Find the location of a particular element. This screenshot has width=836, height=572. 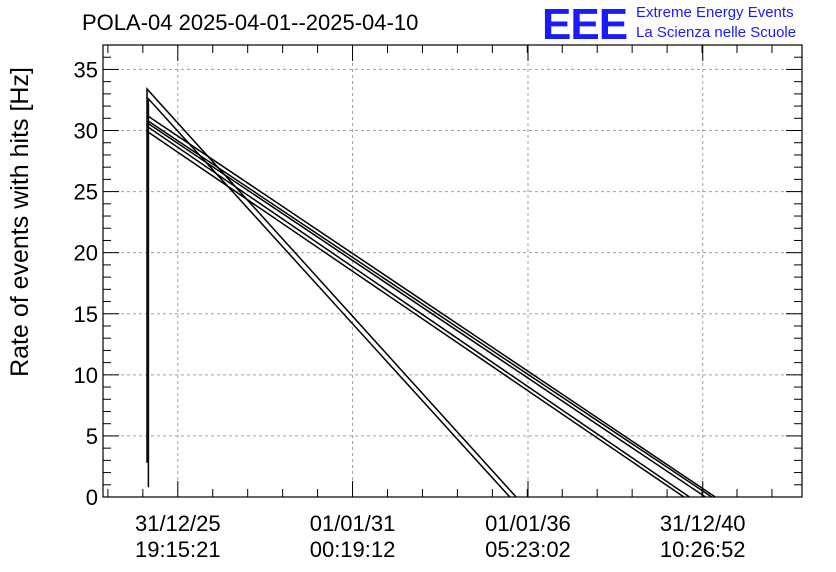

y-tick-label: 0 is located at coordinates (92, 497).